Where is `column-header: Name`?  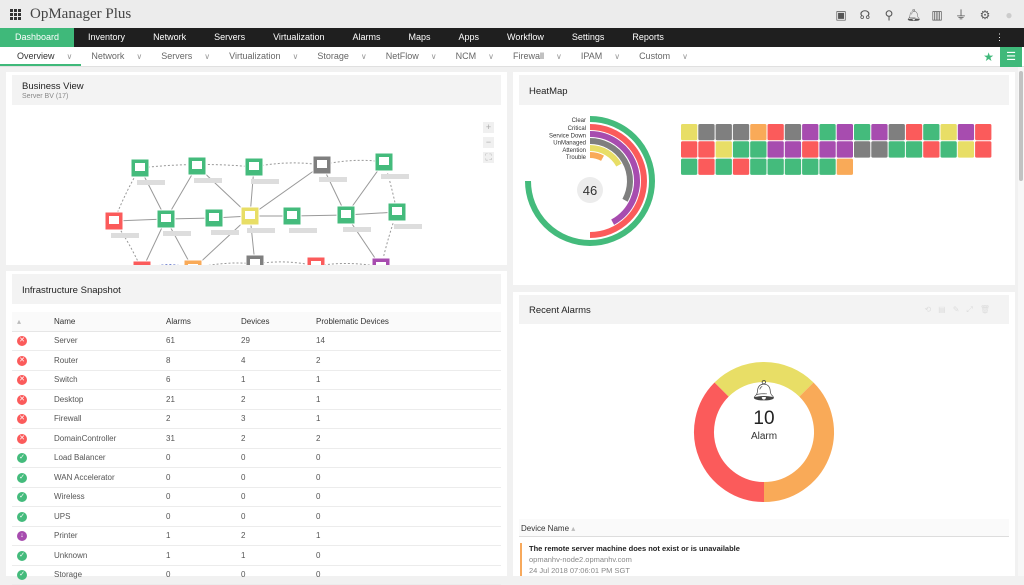 column-header: Name is located at coordinates (110, 321).